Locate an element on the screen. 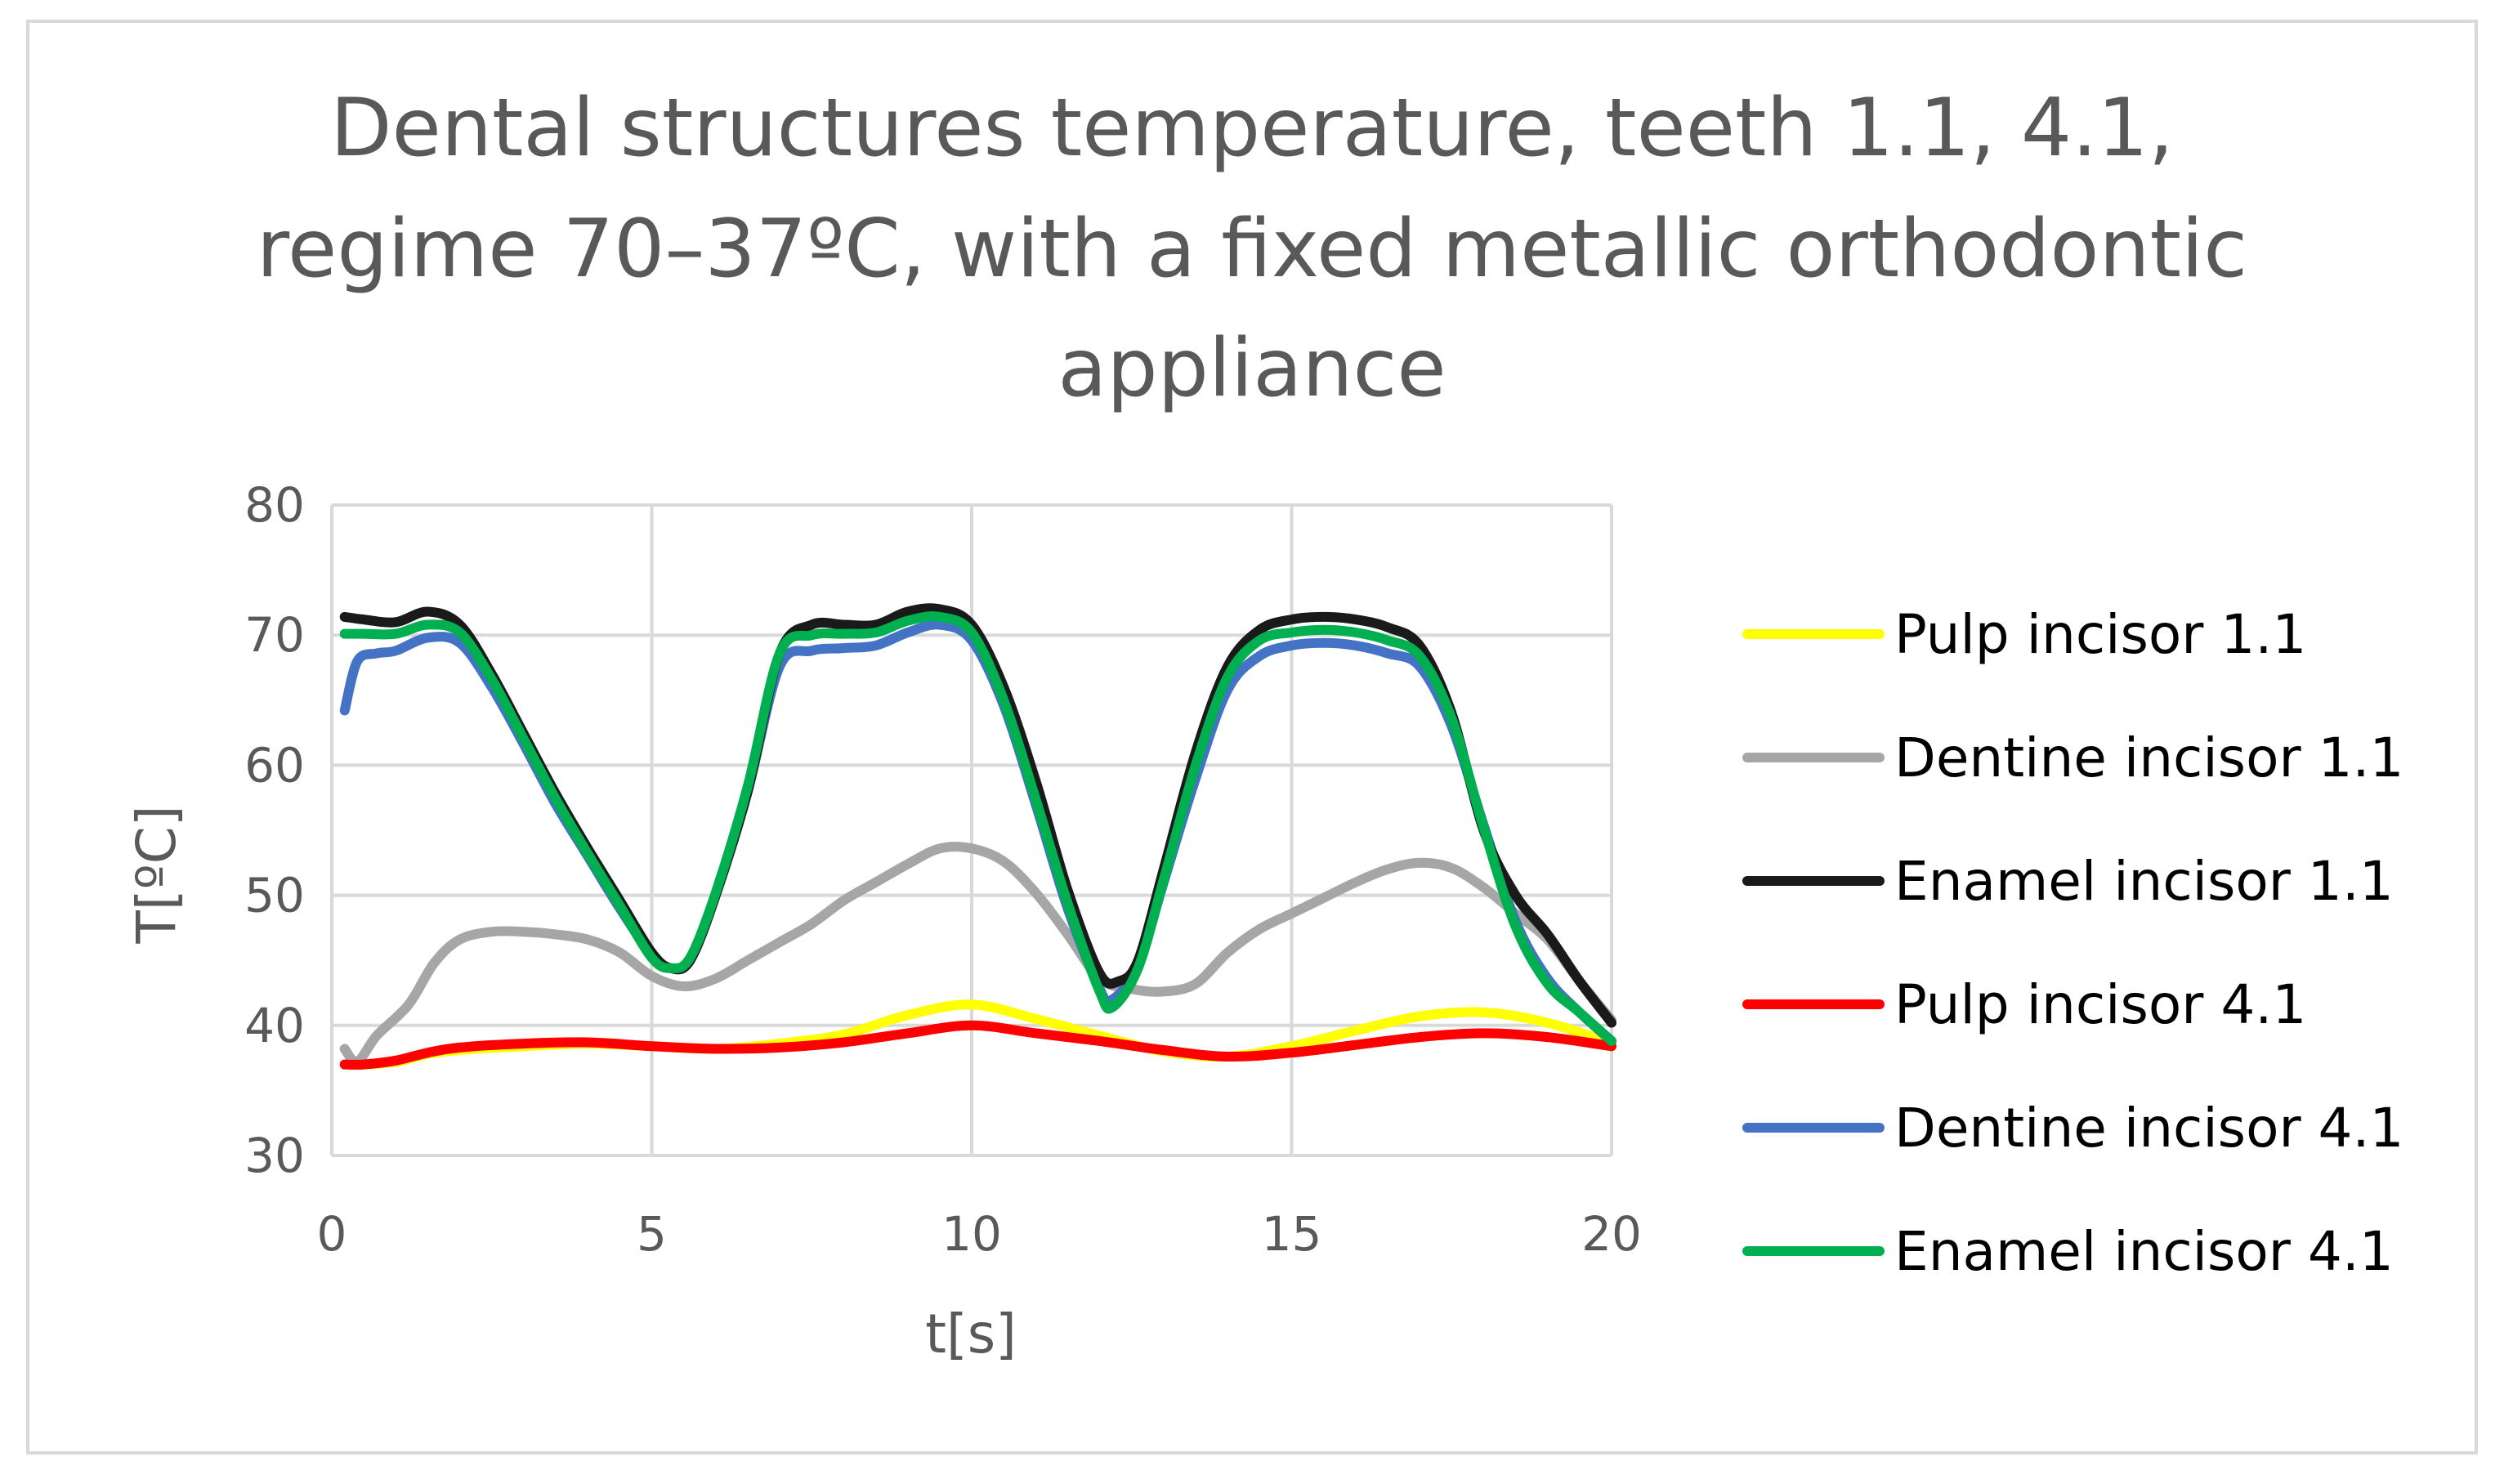 This screenshot has width=2504, height=1484. legend-label: Pulp incisor 4.1 is located at coordinates (2100, 1005).